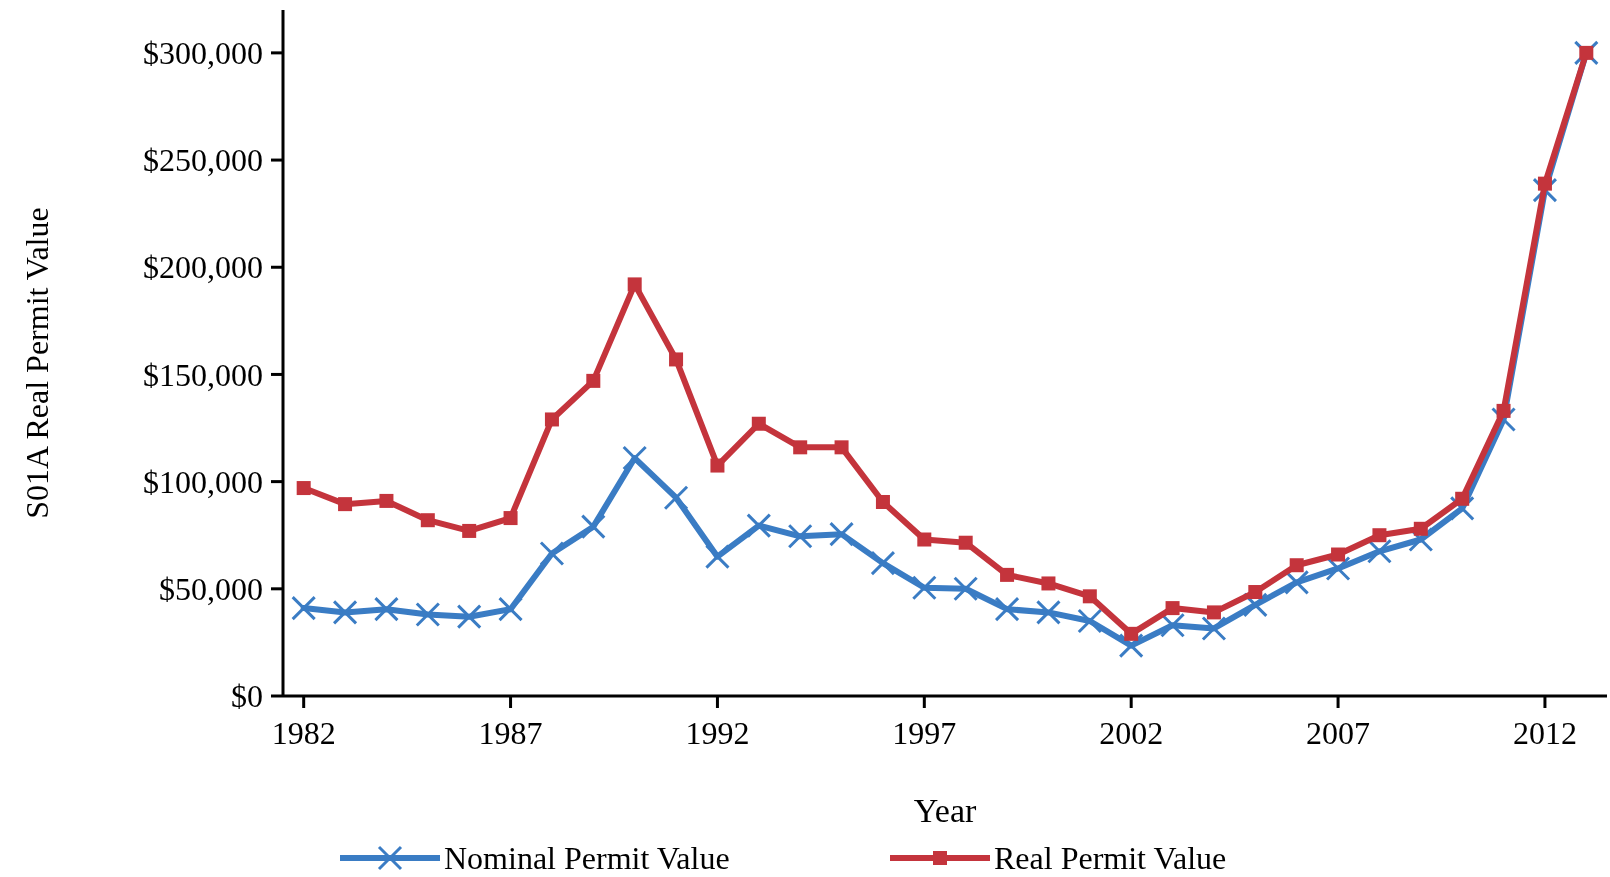 The height and width of the screenshot is (877, 1610). What do you see at coordinates (924, 733) in the screenshot?
I see `x-tick-label: 1997` at bounding box center [924, 733].